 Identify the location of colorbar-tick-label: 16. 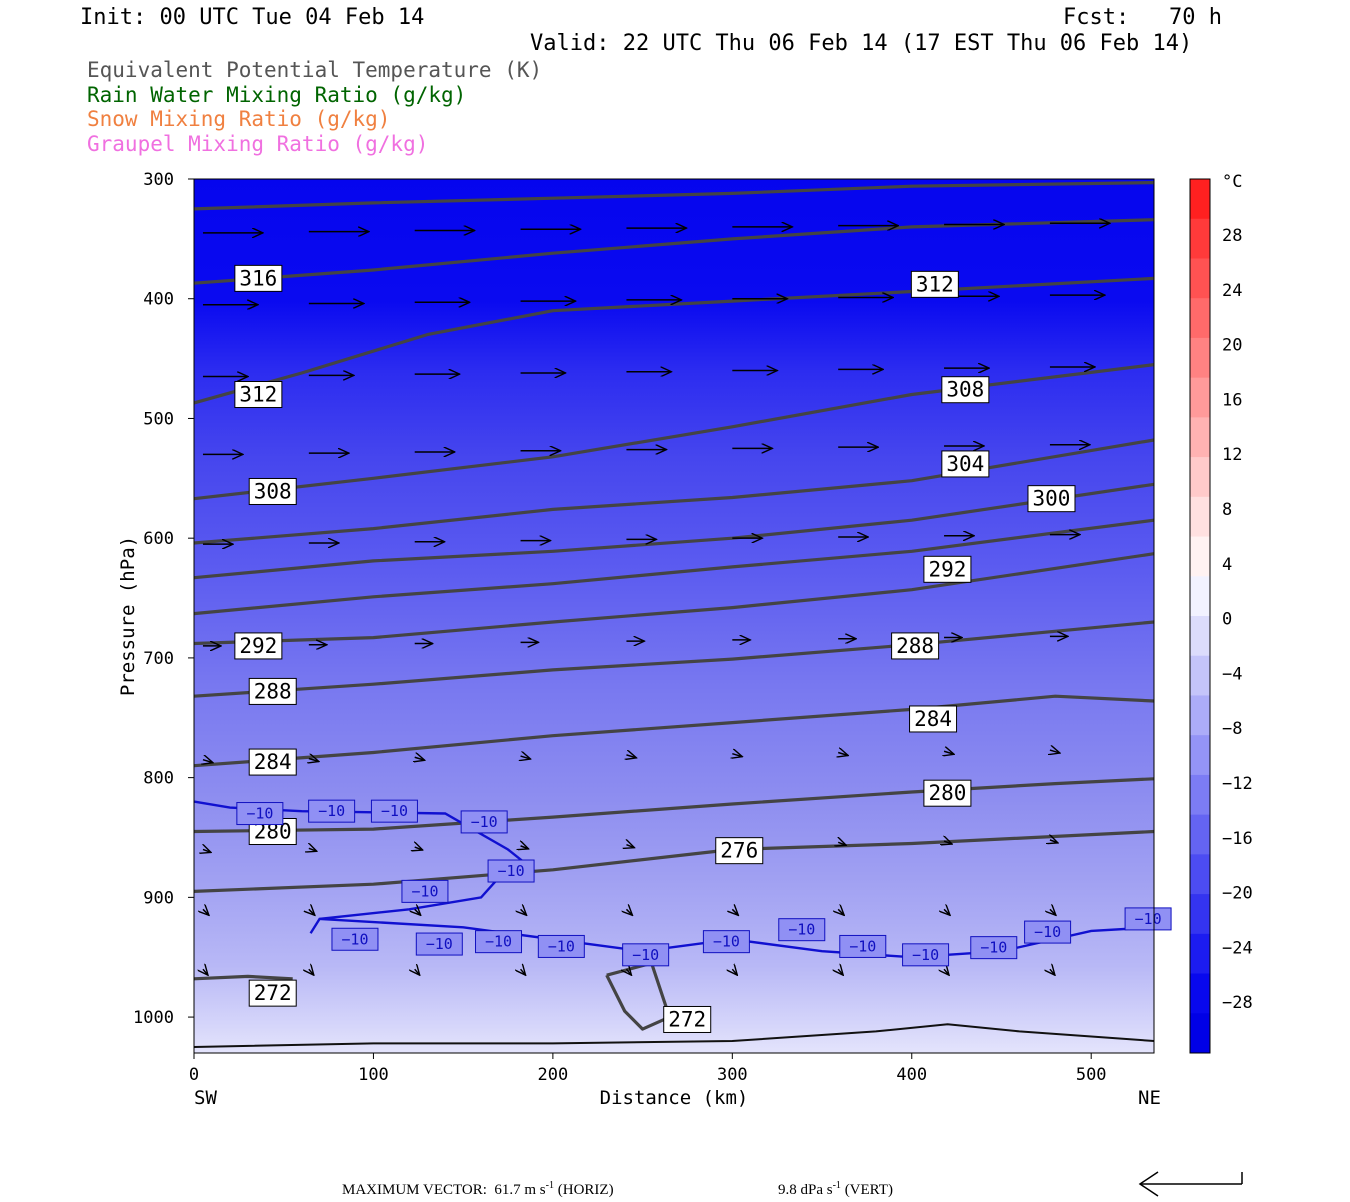
(1232, 400).